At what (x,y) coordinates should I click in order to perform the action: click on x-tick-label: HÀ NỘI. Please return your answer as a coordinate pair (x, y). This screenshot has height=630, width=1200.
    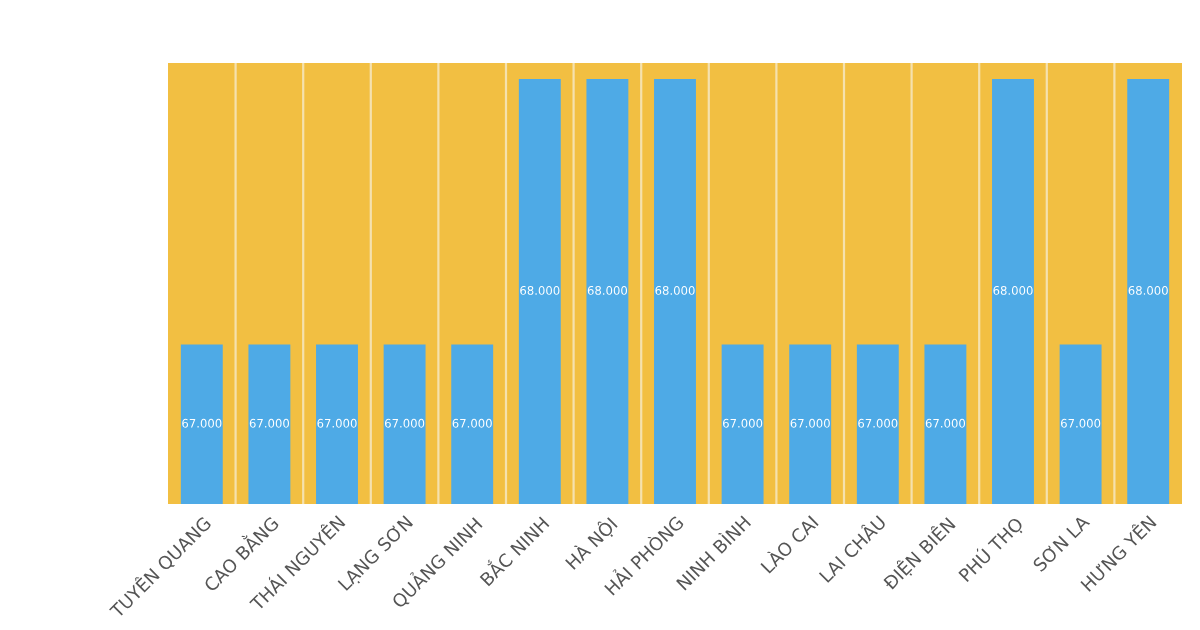
    Looking at the image, I should click on (591, 543).